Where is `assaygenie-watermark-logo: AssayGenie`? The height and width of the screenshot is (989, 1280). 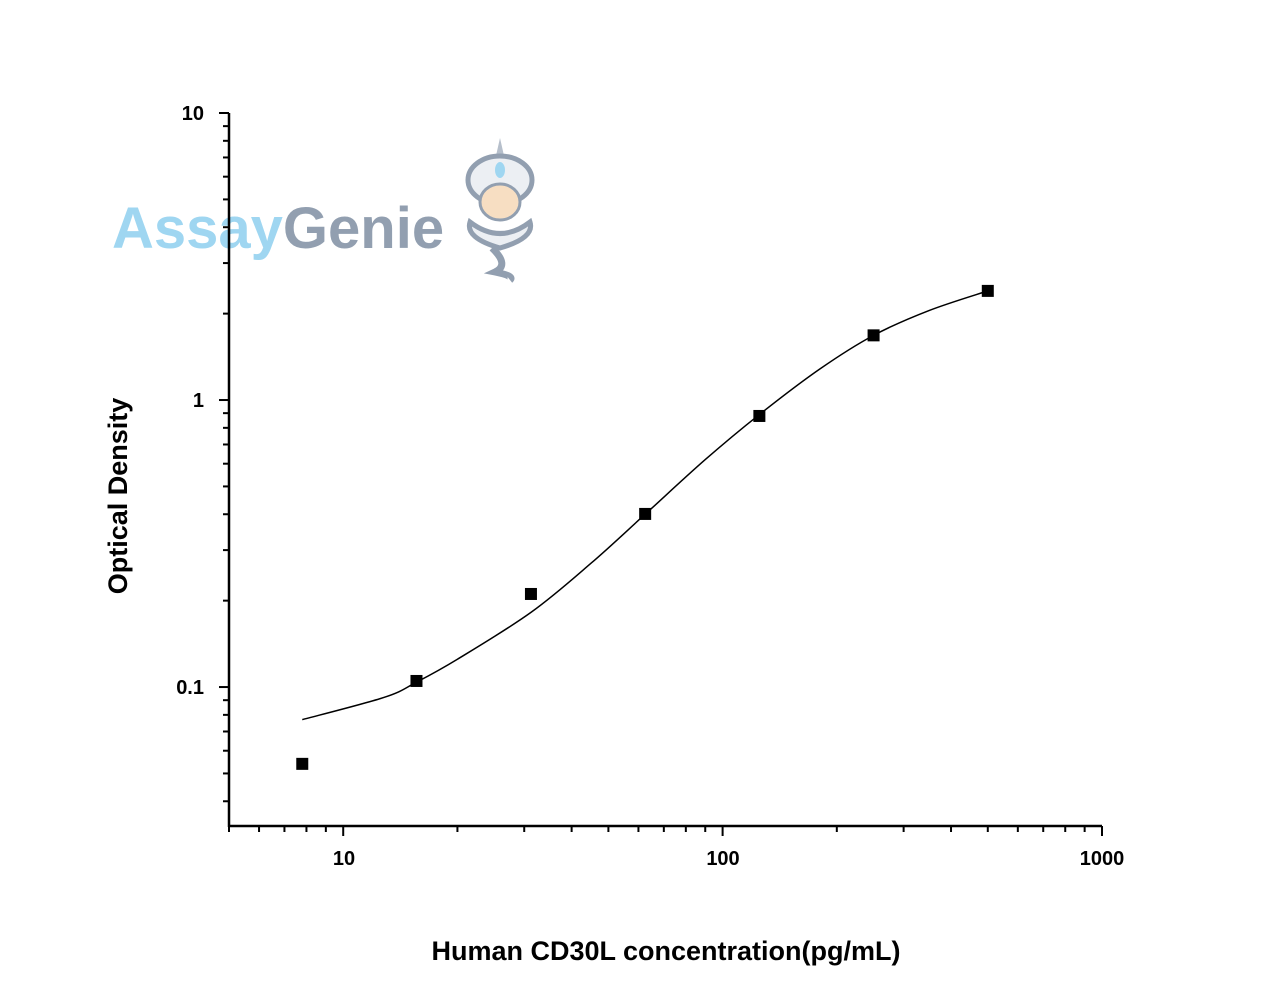
assaygenie-watermark-logo: AssayGenie is located at coordinates (323, 210).